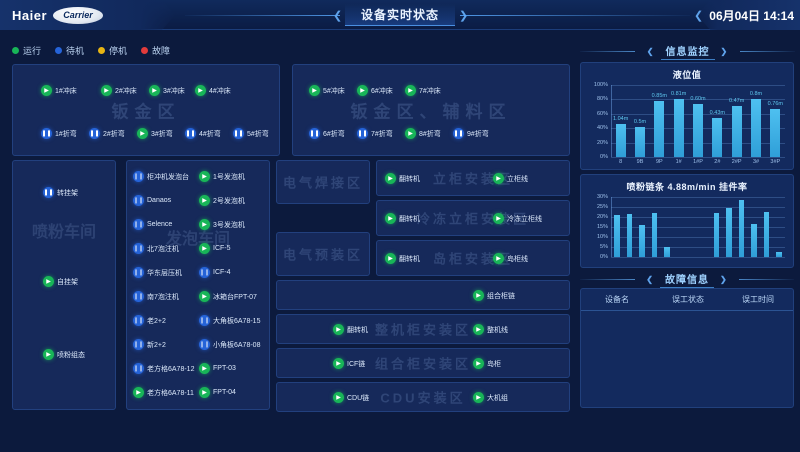 The width and height of the screenshot is (800, 452). Describe the element at coordinates (222, 224) in the screenshot. I see `device-node: ▶ 3号发泡机` at that location.